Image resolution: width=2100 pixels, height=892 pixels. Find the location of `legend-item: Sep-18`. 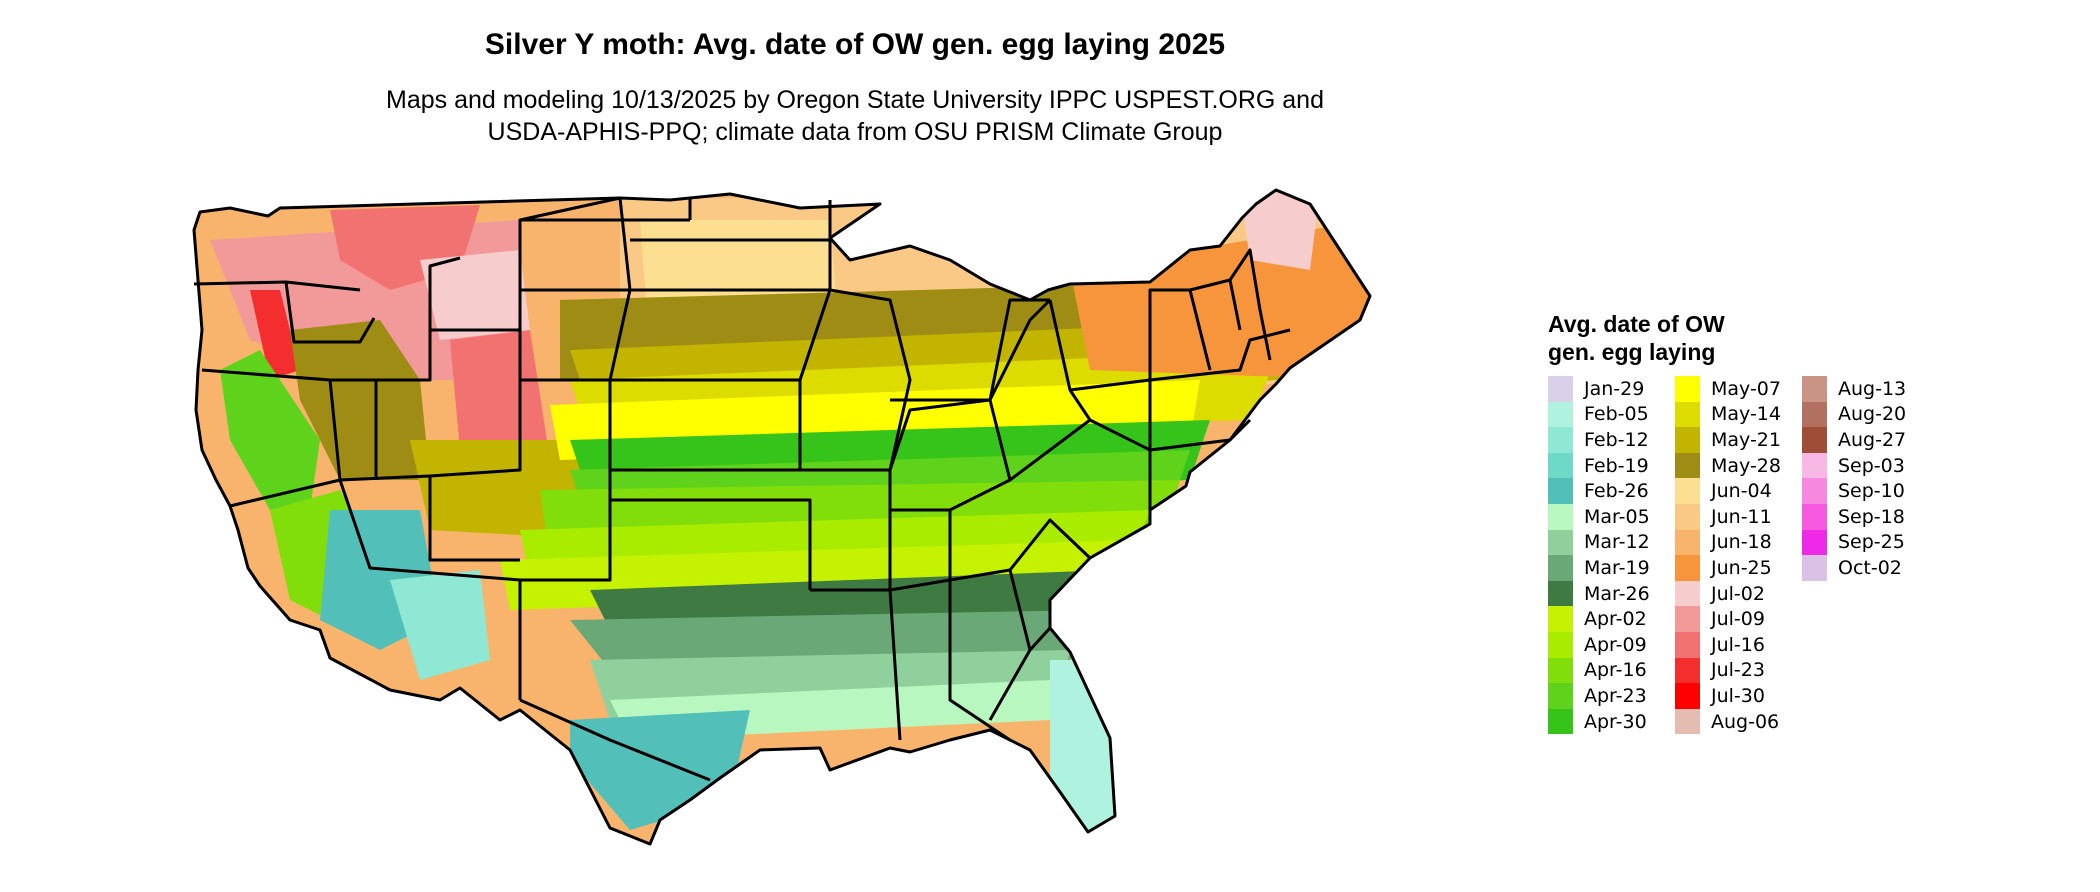

legend-item: Sep-18 is located at coordinates (1865, 516).